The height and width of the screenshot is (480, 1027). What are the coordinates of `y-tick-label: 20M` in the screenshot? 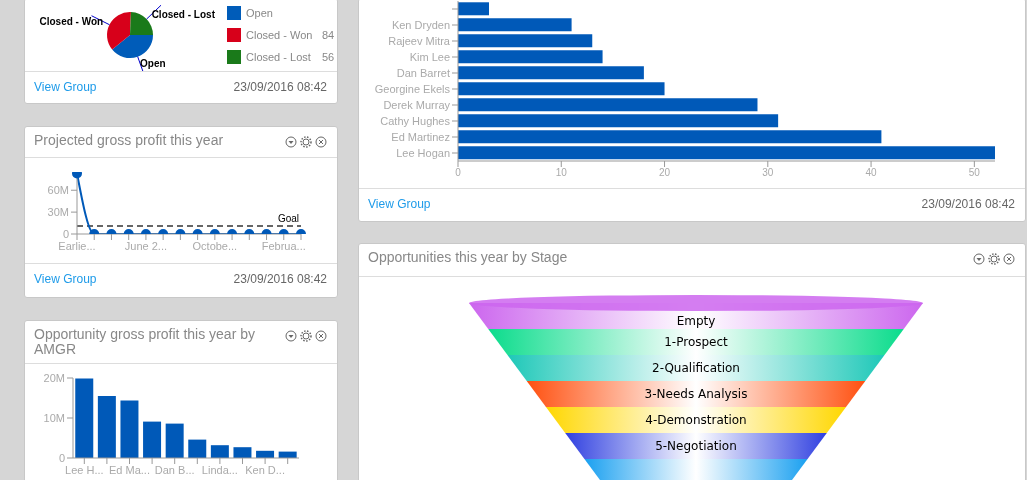 It's located at (54, 377).